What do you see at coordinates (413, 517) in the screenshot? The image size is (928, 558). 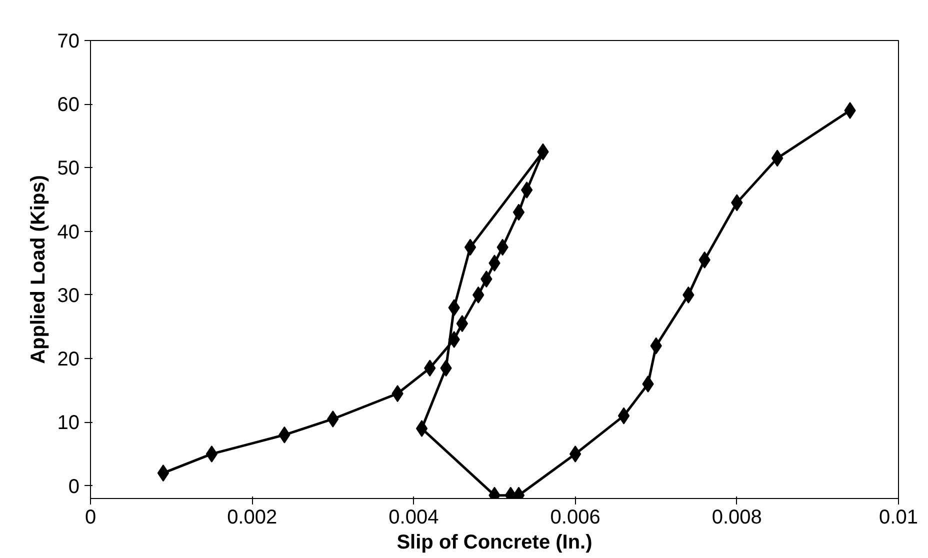 I see `x-tick-label: 0.004` at bounding box center [413, 517].